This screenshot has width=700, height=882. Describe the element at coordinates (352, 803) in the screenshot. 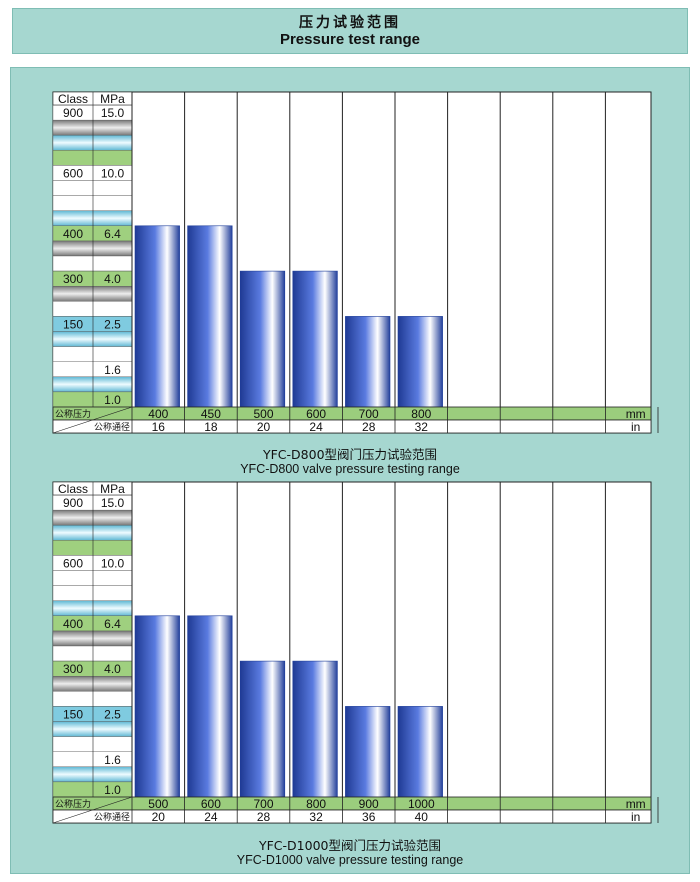

I see `x-row-mm` at that location.